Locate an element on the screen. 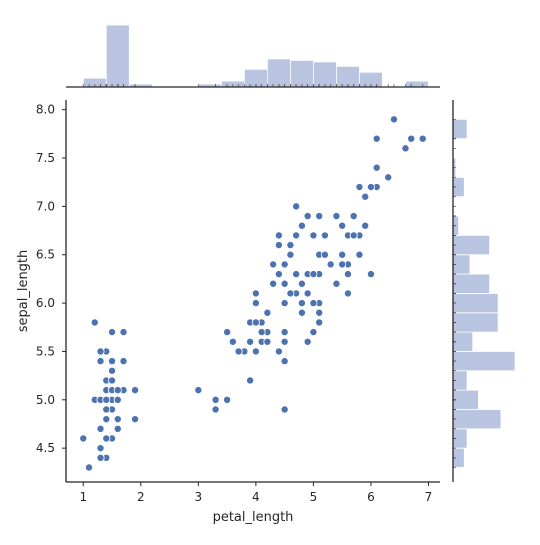 The width and height of the screenshot is (540, 545). x-marginal-histogram is located at coordinates (253, 56).